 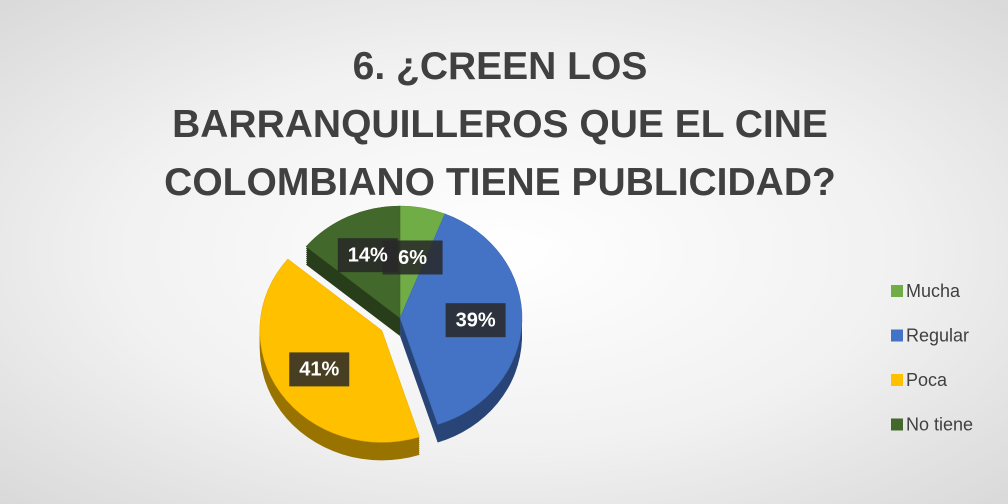 What do you see at coordinates (927, 380) in the screenshot?
I see `legend-label: Poca` at bounding box center [927, 380].